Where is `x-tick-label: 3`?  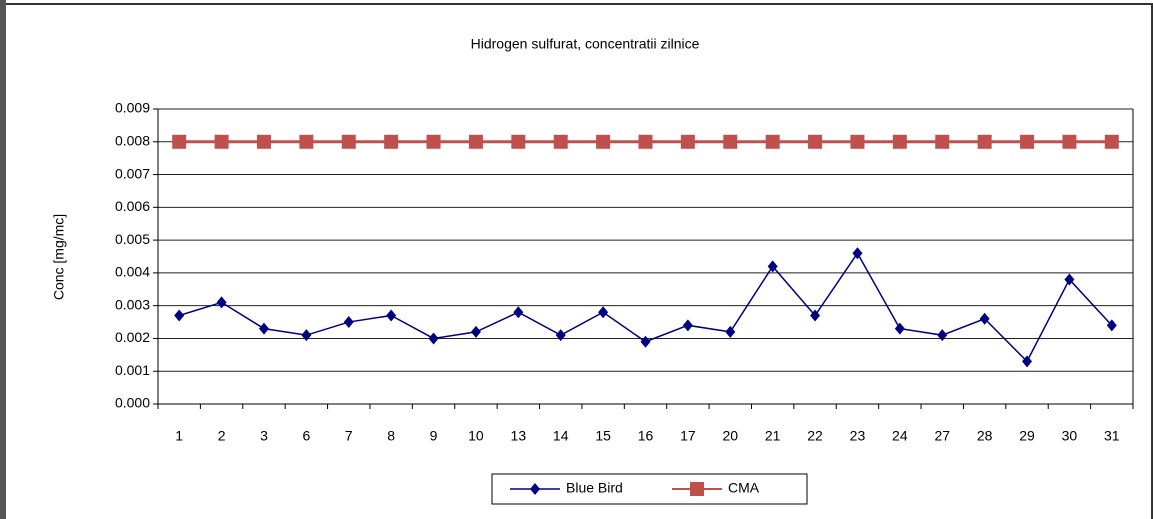
x-tick-label: 3 is located at coordinates (264, 436).